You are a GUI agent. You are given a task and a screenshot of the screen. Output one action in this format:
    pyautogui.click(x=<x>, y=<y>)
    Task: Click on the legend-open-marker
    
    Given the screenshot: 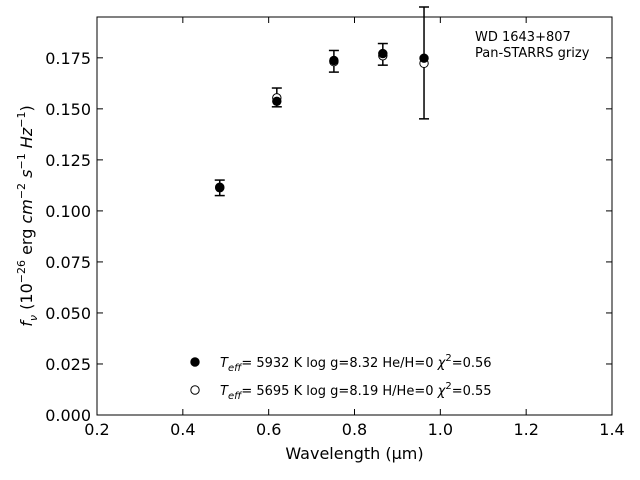 What is the action you would take?
    pyautogui.click(x=195, y=390)
    